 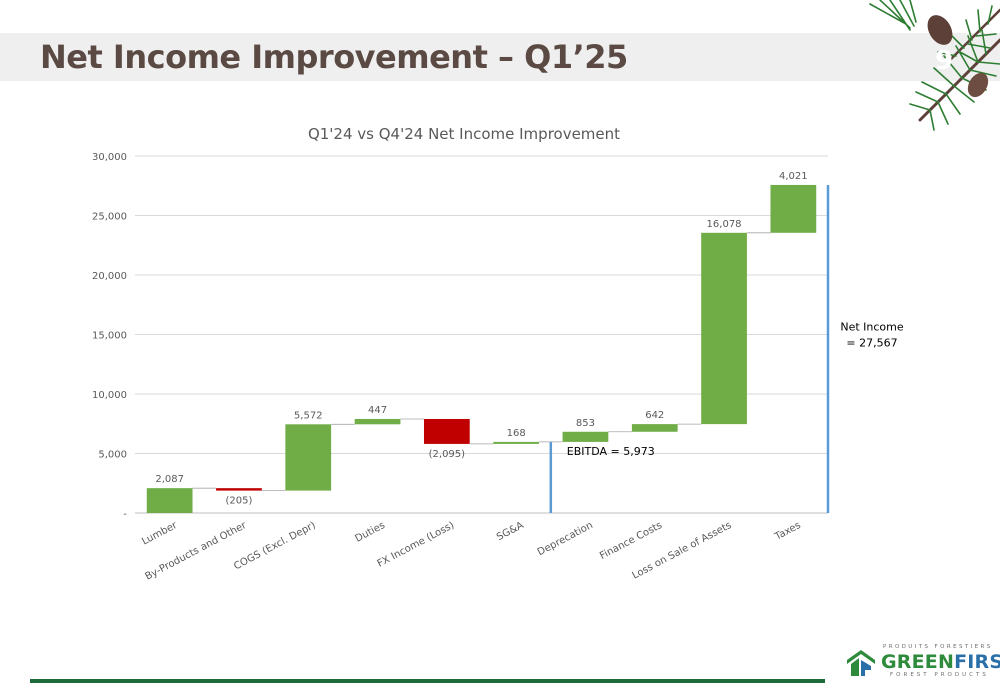 What do you see at coordinates (861, 663) in the screenshot?
I see `greenfirst-logo-icon` at bounding box center [861, 663].